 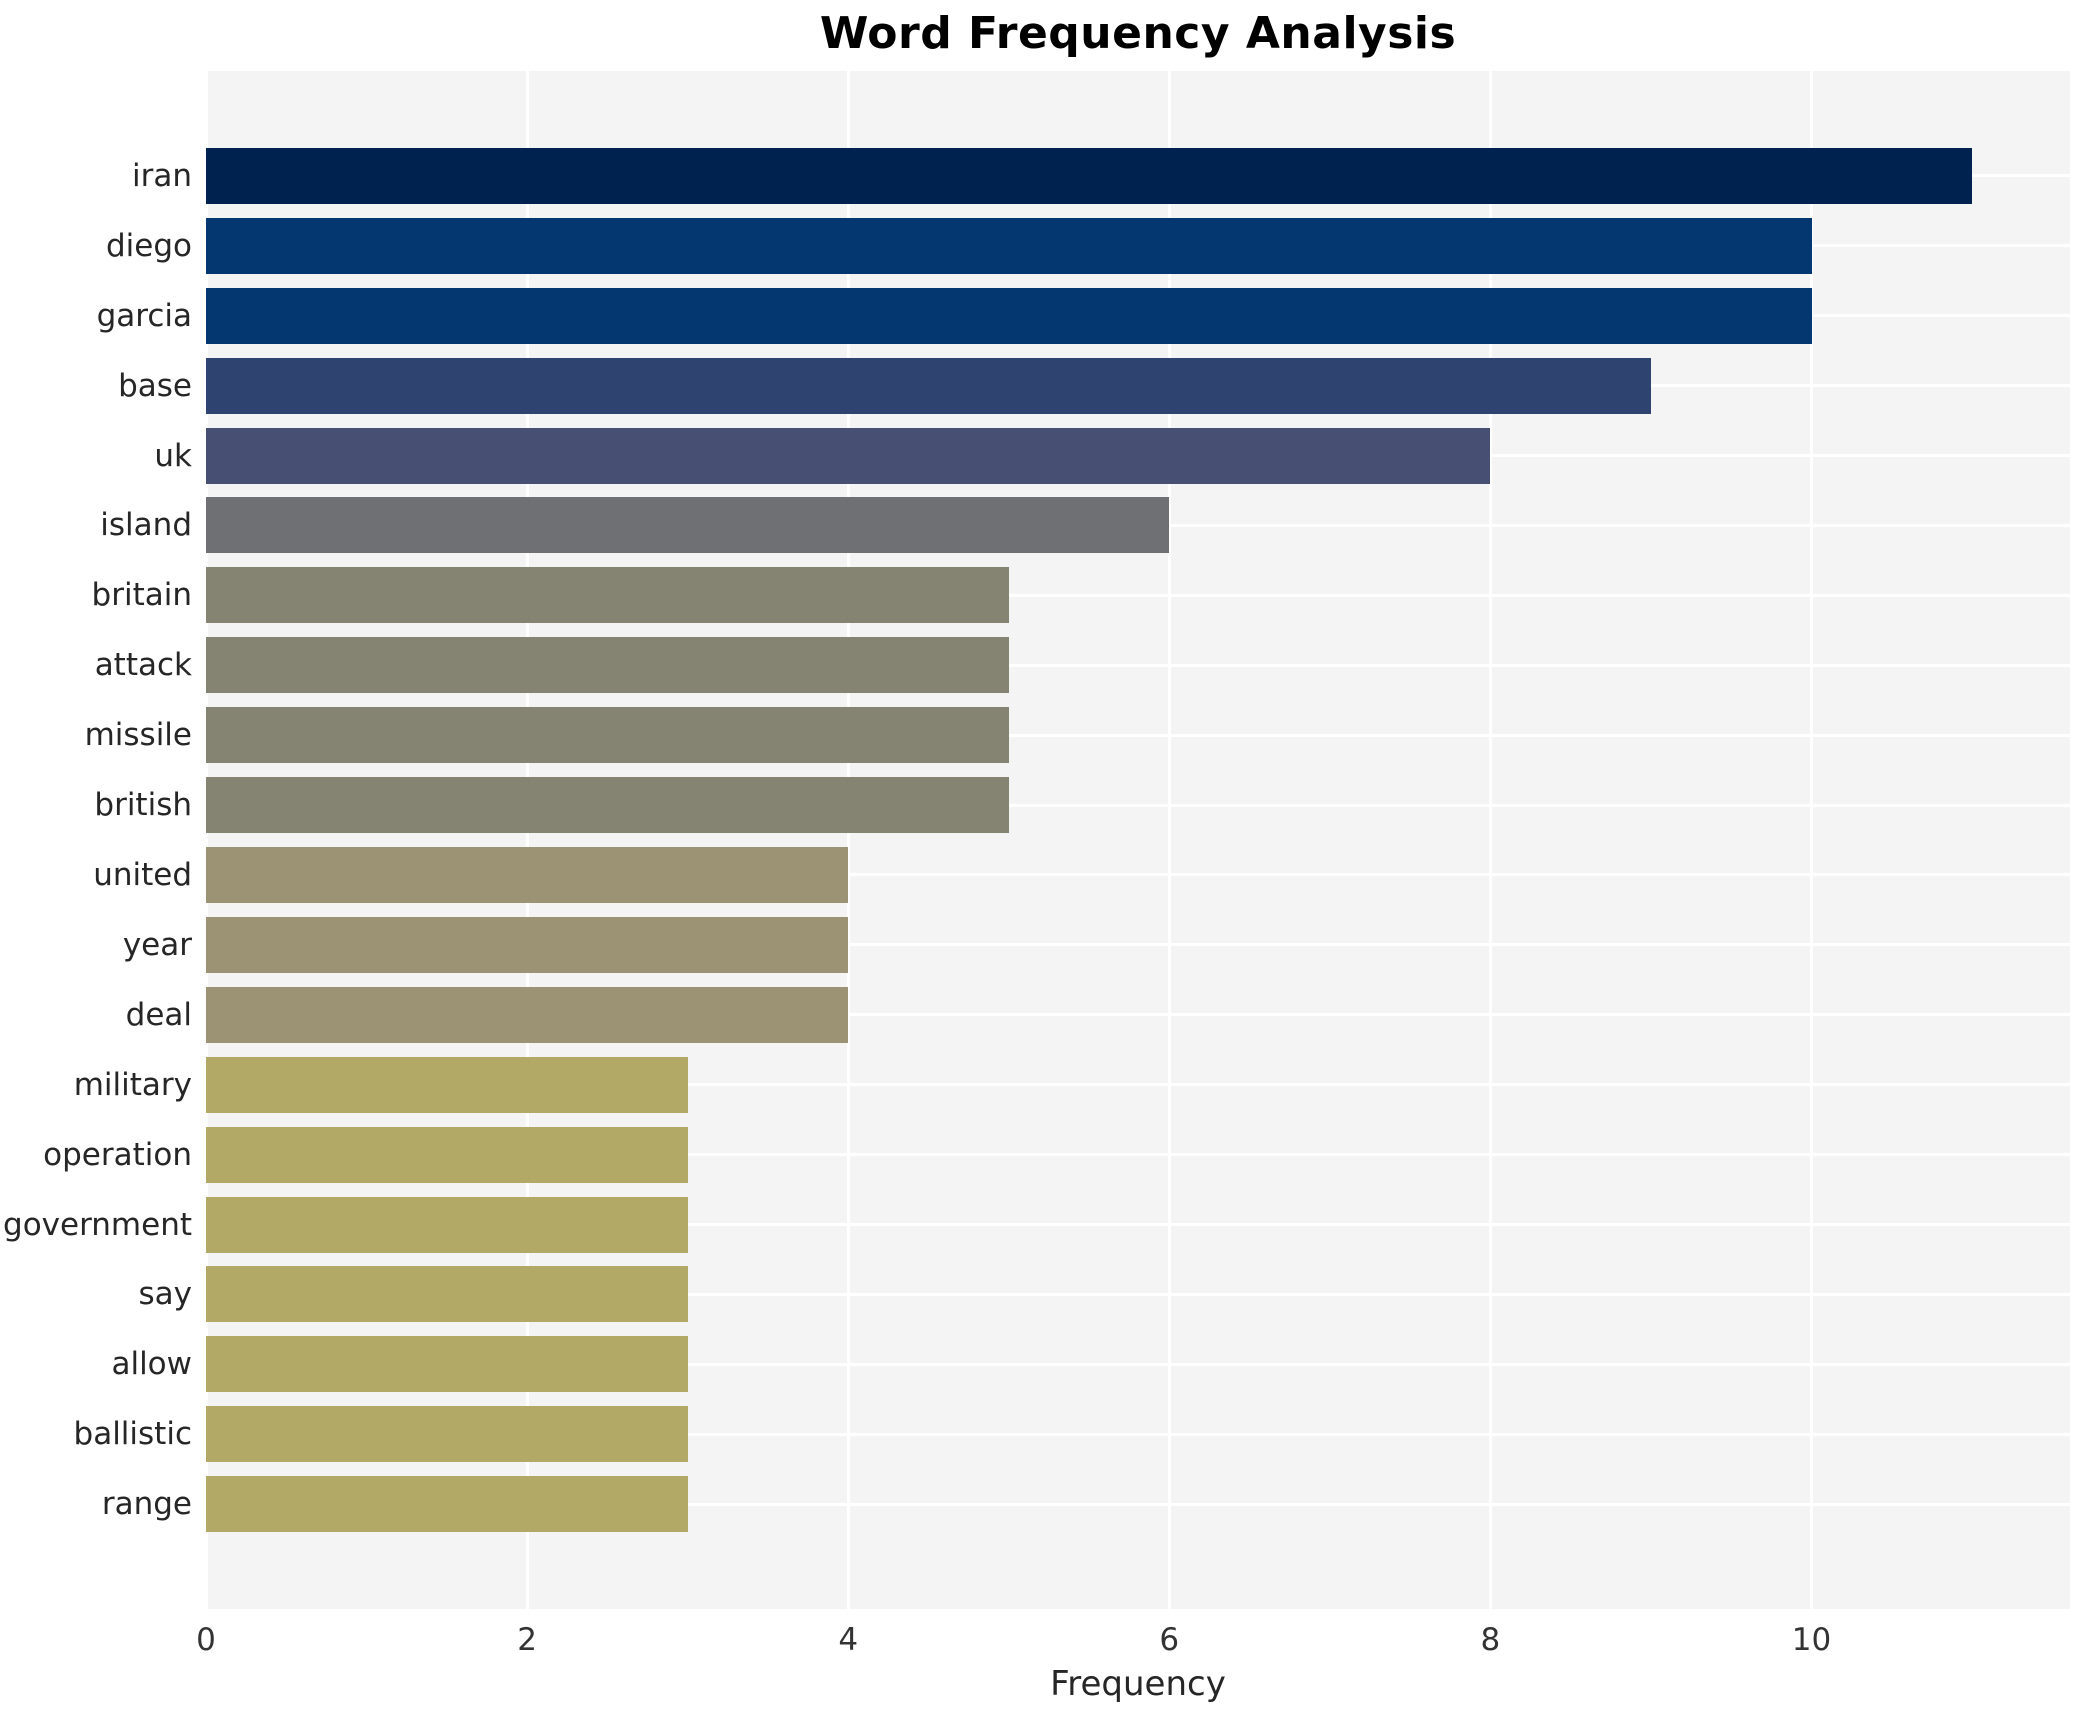 What do you see at coordinates (1009, 245) in the screenshot?
I see `bar-diego` at bounding box center [1009, 245].